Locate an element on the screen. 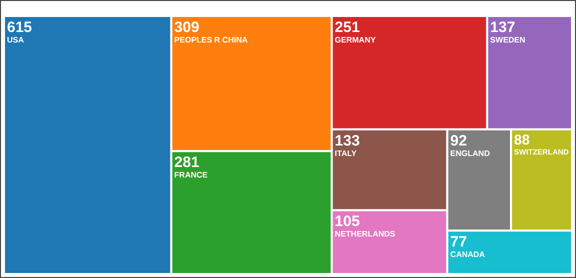 Image resolution: width=576 pixels, height=278 pixels. data-label: 615 is located at coordinates (19, 27).